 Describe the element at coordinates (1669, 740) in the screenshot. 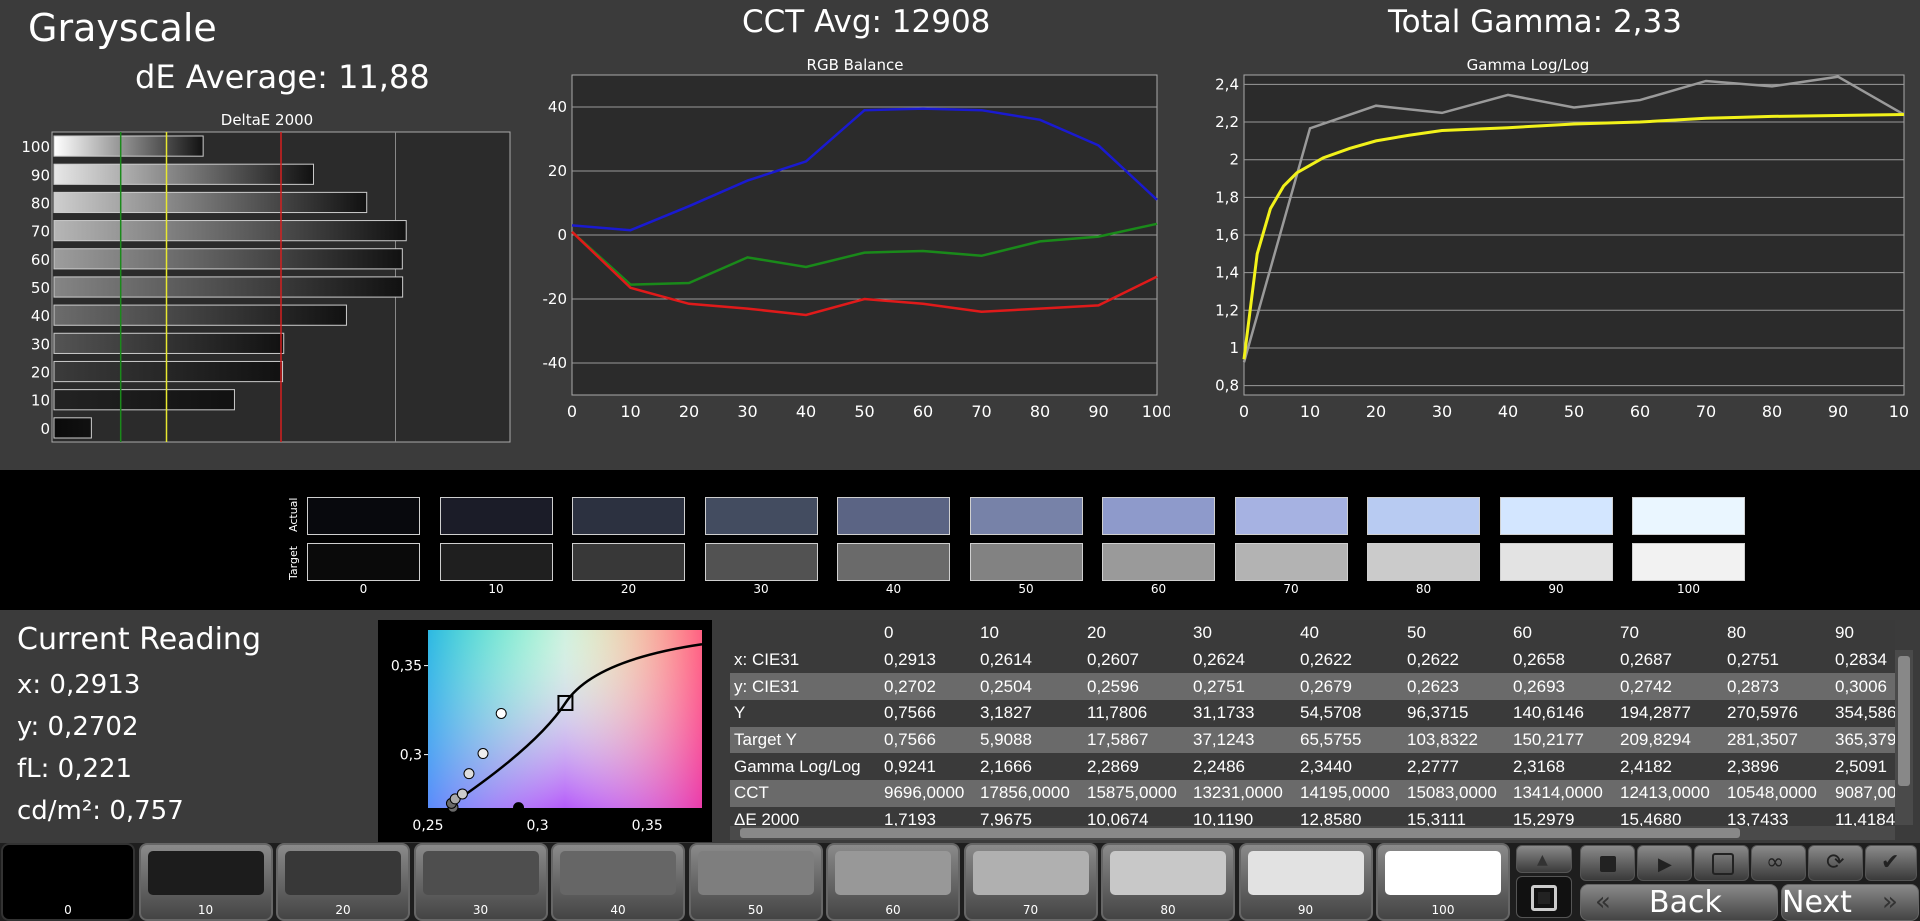

I see `table-cell: 209,8294` at that location.